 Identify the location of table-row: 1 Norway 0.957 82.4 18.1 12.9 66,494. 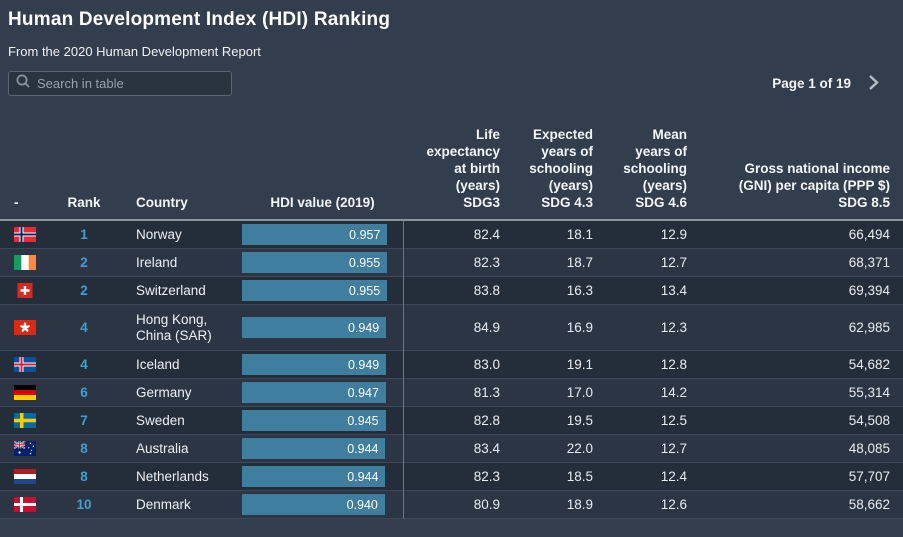
(451, 235).